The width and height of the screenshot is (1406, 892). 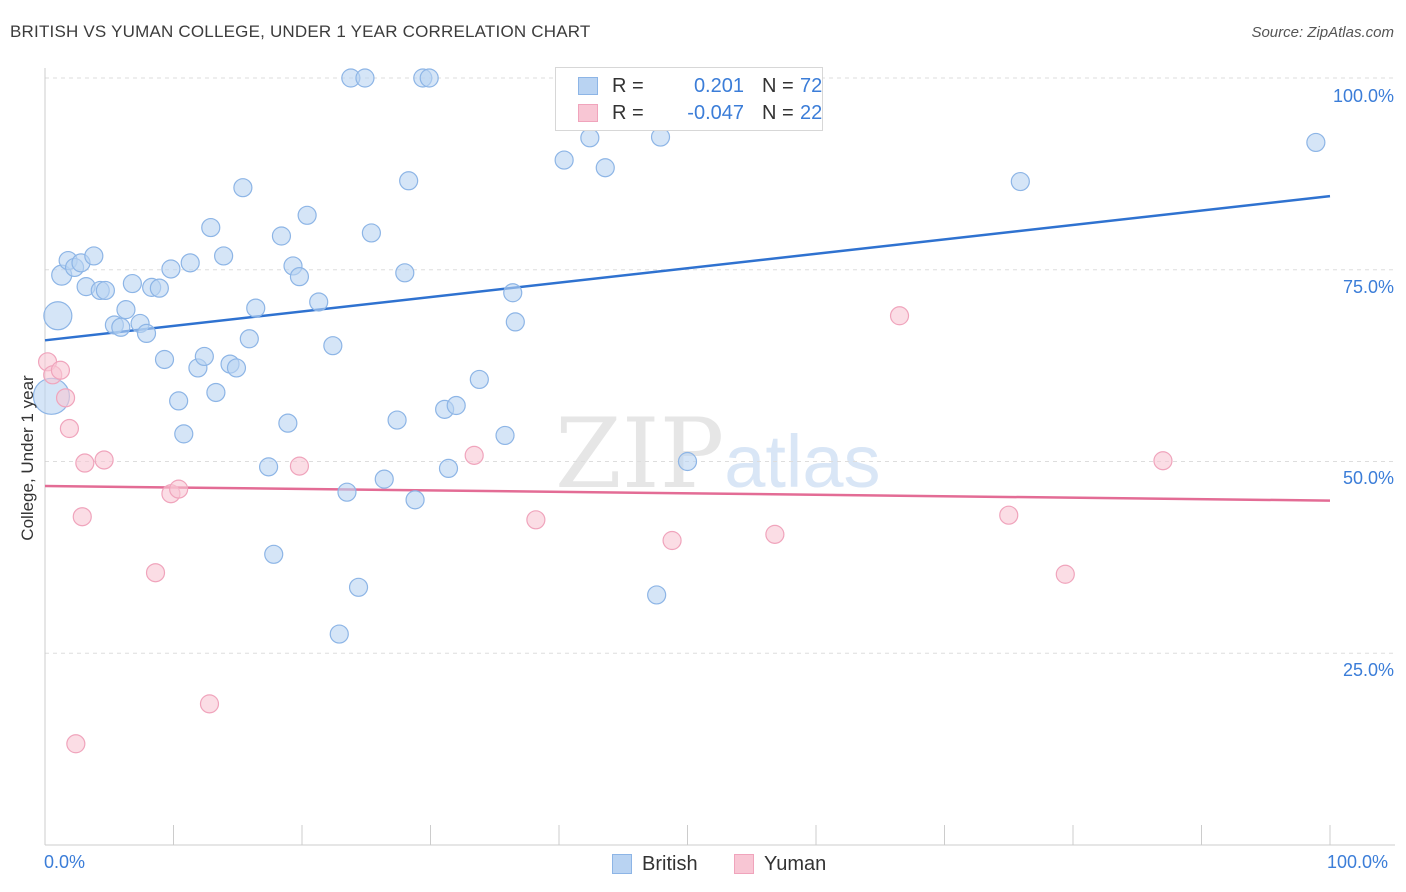 What do you see at coordinates (628, 112) in the screenshot?
I see `yuman-r-label: R =` at bounding box center [628, 112].